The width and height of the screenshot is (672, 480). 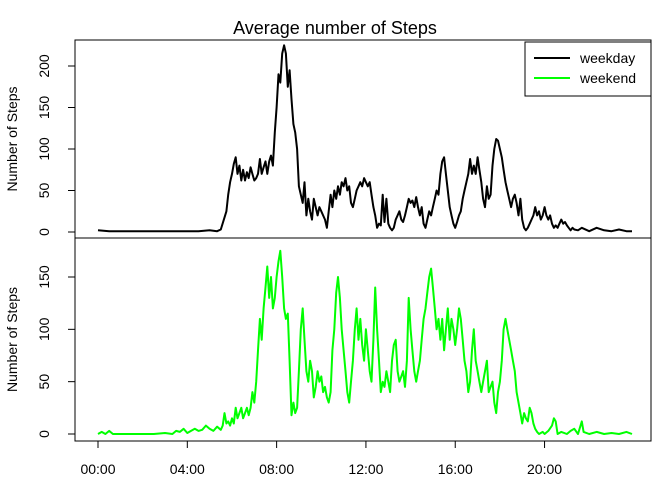 I want to click on legend-label-weekend: weekend, so click(x=607, y=78).